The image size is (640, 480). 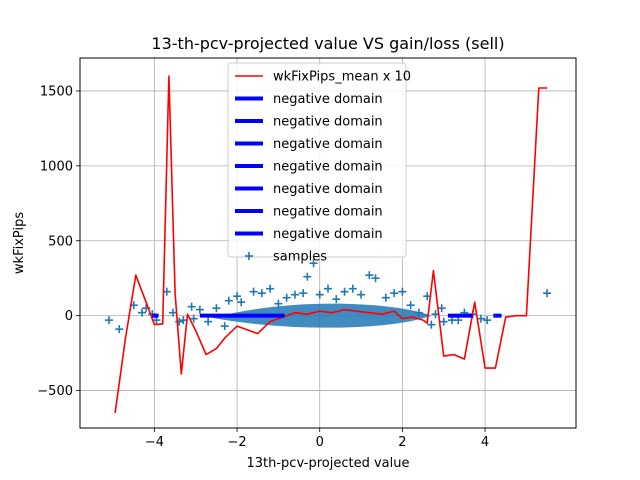 What do you see at coordinates (402, 442) in the screenshot?
I see `x-tick-label: 2` at bounding box center [402, 442].